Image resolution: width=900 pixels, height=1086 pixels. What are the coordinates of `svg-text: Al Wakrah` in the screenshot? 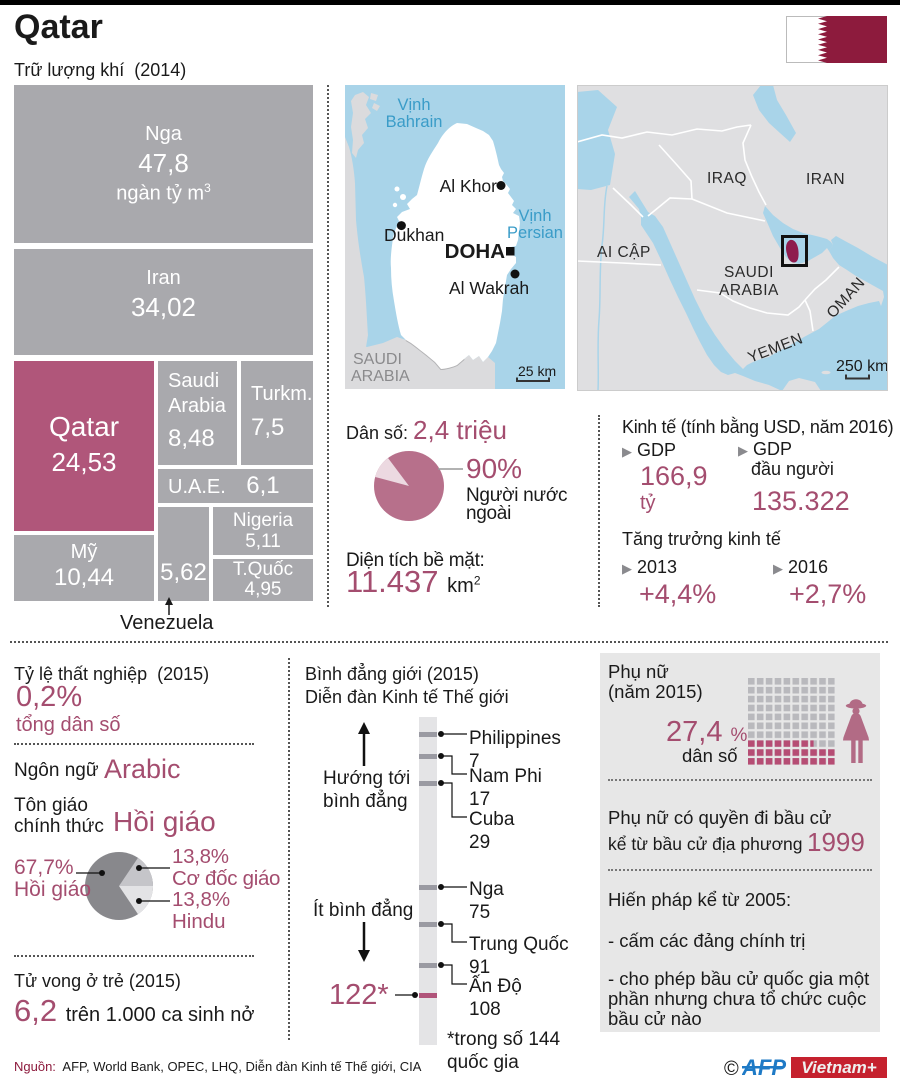 It's located at (489, 288).